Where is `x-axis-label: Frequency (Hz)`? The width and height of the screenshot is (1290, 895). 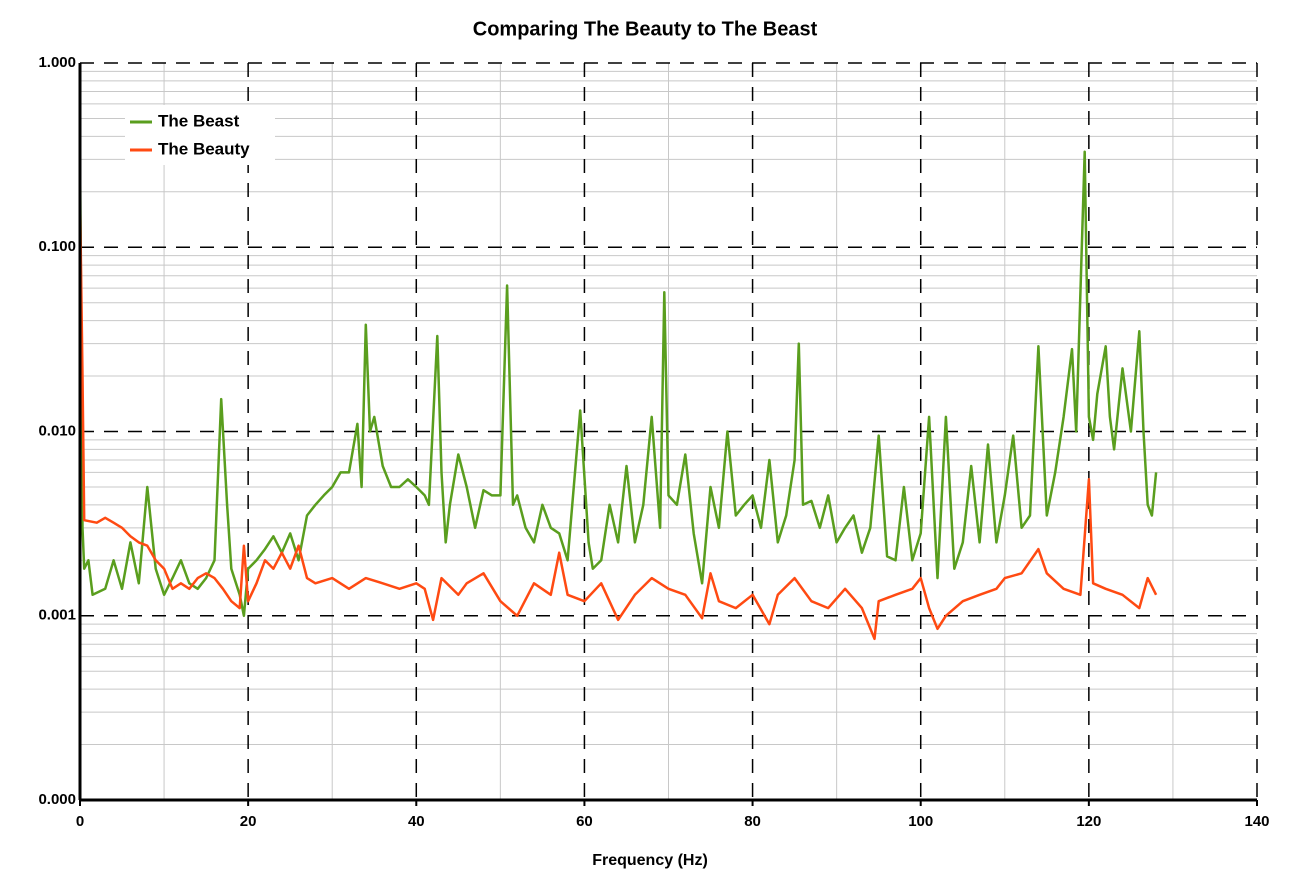 x-axis-label: Frequency (Hz) is located at coordinates (650, 860).